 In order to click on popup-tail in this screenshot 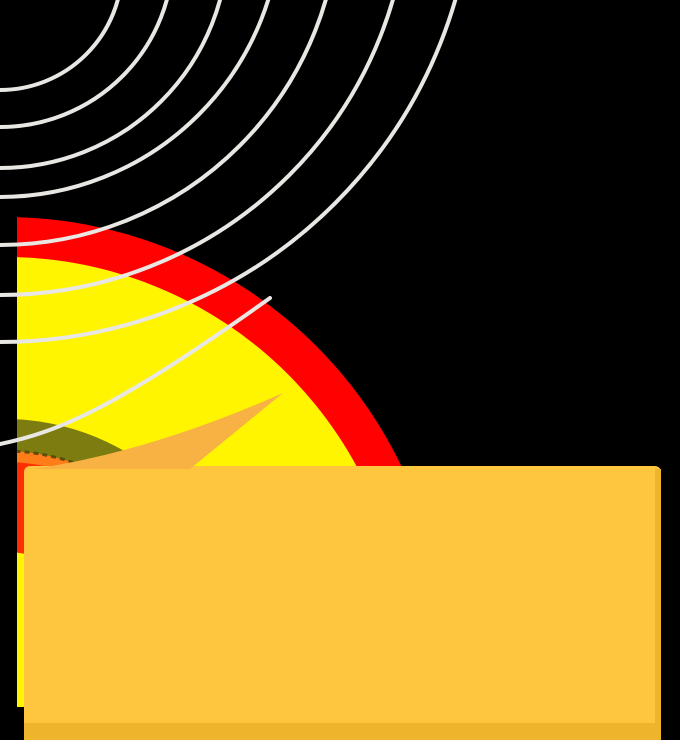, I will do `click(158, 431)`.